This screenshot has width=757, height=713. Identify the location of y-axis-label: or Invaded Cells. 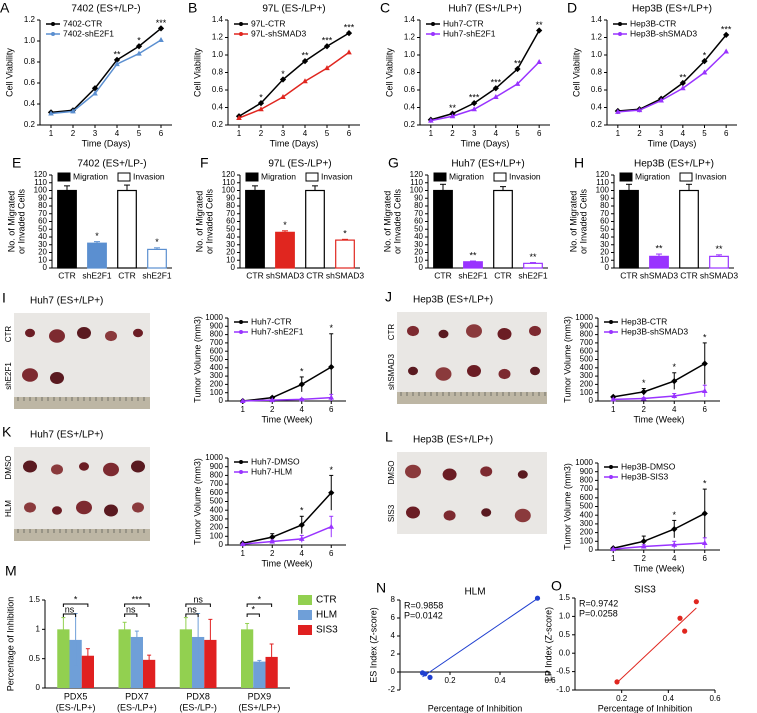
(21, 221).